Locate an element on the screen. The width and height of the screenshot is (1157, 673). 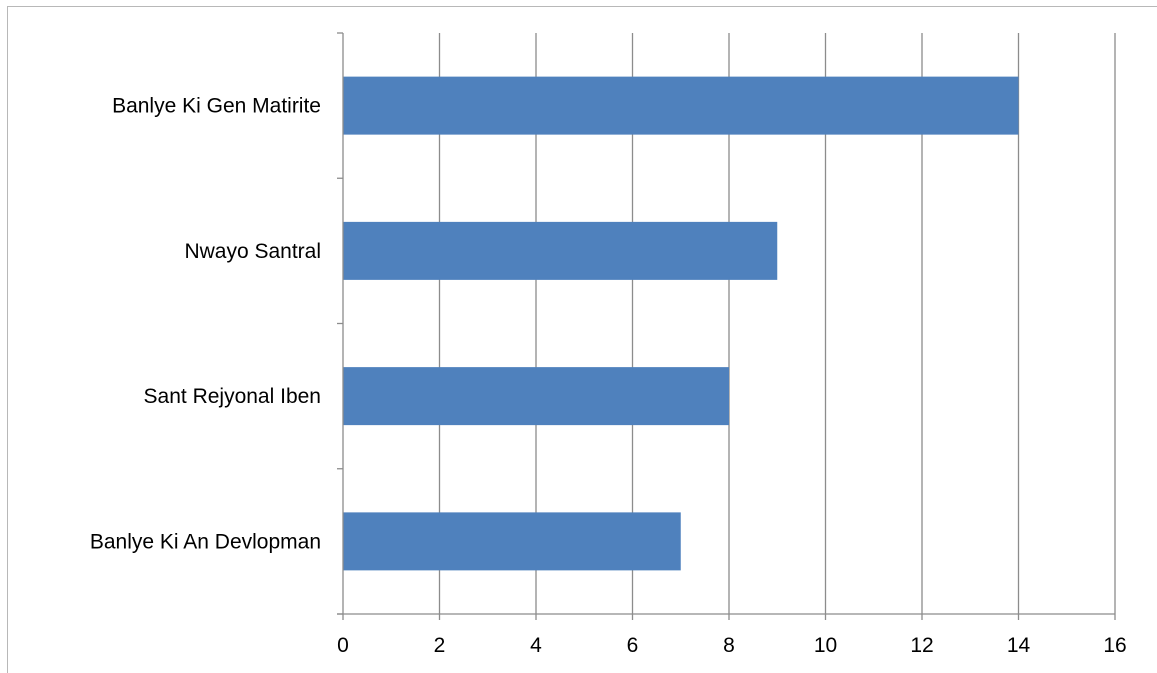
x-tick-label-16: 16 is located at coordinates (1114, 645).